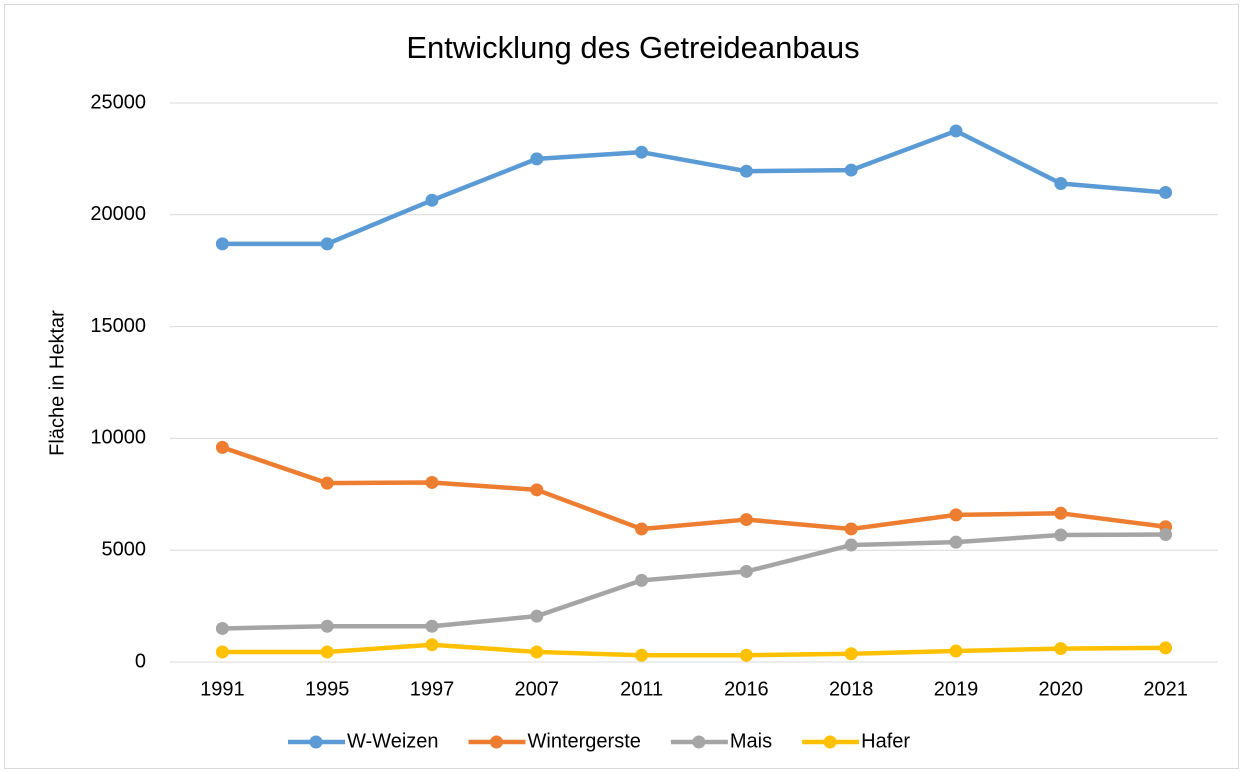 The image size is (1243, 773). What do you see at coordinates (118, 326) in the screenshot?
I see `y-tick-label: 15000` at bounding box center [118, 326].